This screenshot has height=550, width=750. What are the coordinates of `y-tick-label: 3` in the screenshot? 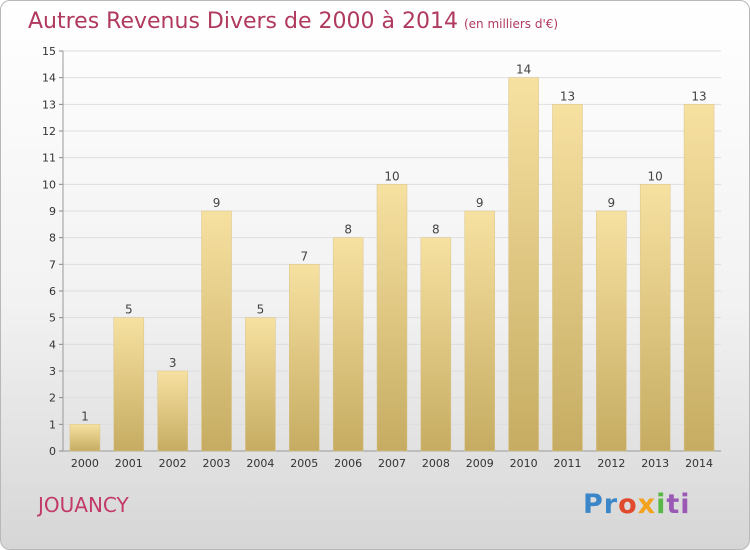 It's located at (52, 371).